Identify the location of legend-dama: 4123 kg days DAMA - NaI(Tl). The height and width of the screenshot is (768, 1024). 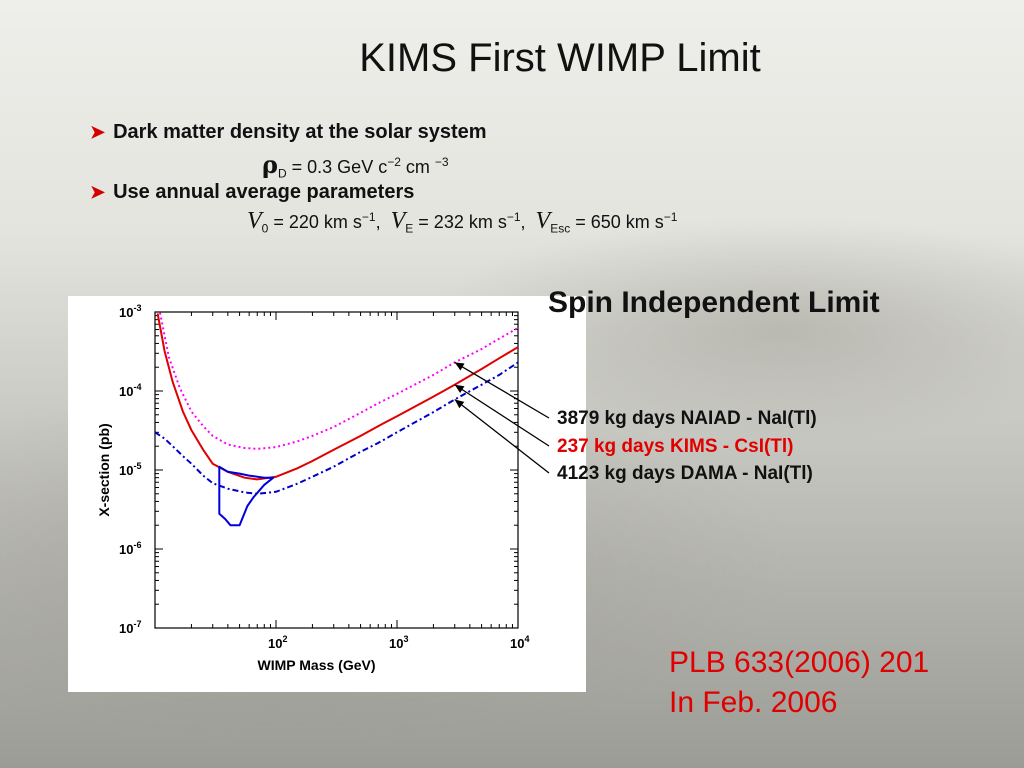
(685, 473).